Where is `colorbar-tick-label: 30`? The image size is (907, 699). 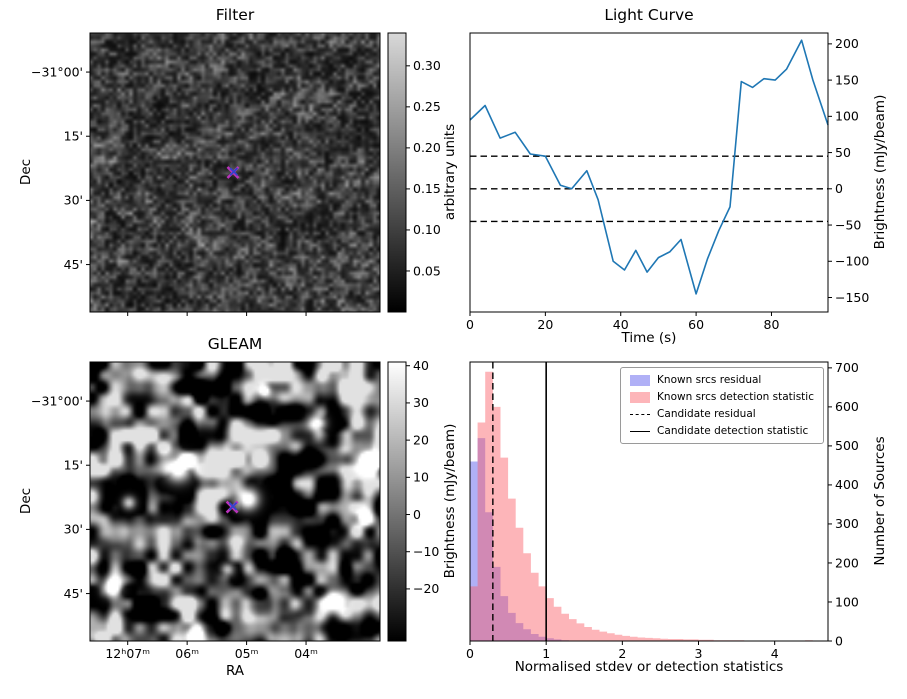 colorbar-tick-label: 30 is located at coordinates (421, 402).